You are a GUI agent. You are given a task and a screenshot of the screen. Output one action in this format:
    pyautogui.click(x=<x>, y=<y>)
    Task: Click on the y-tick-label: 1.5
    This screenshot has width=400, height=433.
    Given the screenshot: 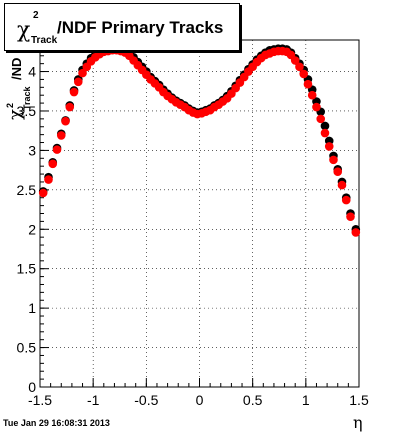 What is the action you would take?
    pyautogui.click(x=27, y=269)
    